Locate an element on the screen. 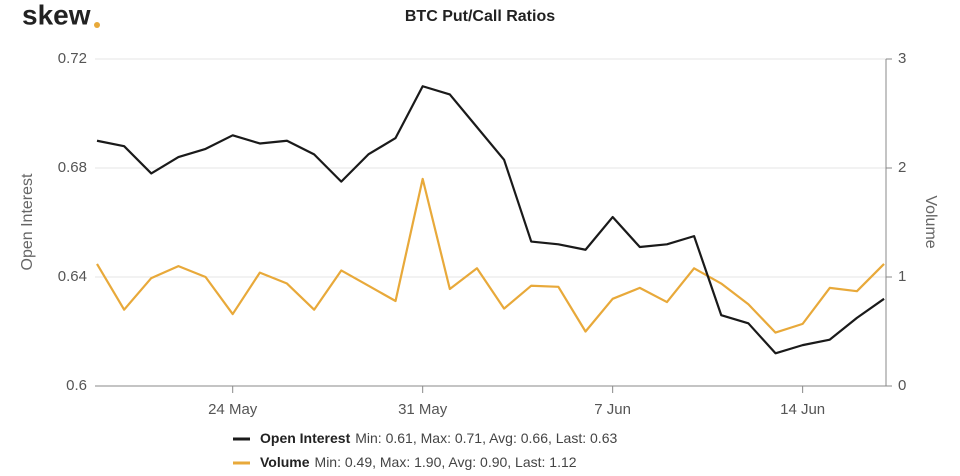 This screenshot has height=476, width=960. chart-title: BTC Put/Call Ratios is located at coordinates (480, 16).